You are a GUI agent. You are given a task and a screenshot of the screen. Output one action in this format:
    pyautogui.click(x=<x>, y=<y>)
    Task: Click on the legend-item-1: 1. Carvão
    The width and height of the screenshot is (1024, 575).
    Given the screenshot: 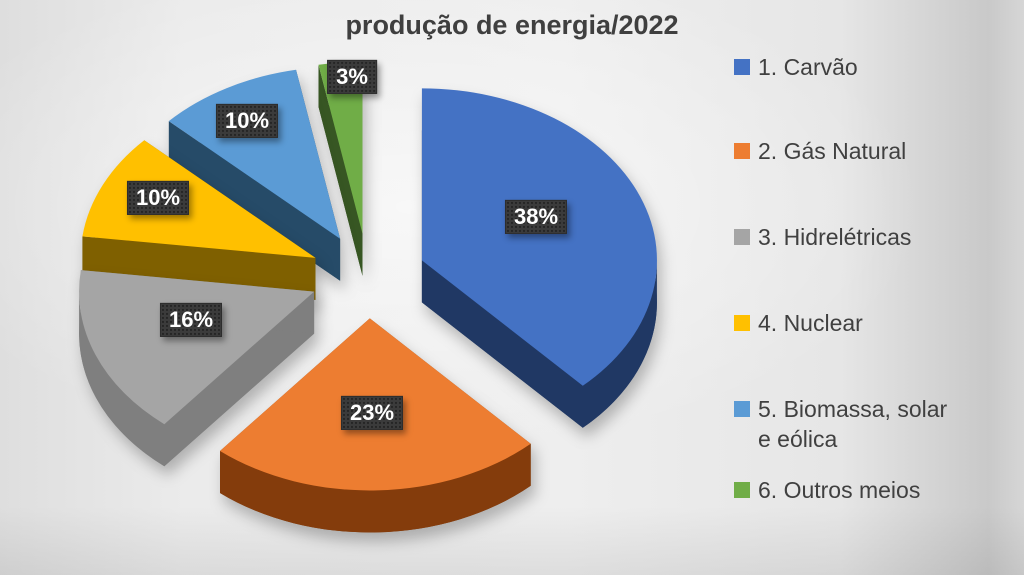 What is the action you would take?
    pyautogui.click(x=796, y=67)
    